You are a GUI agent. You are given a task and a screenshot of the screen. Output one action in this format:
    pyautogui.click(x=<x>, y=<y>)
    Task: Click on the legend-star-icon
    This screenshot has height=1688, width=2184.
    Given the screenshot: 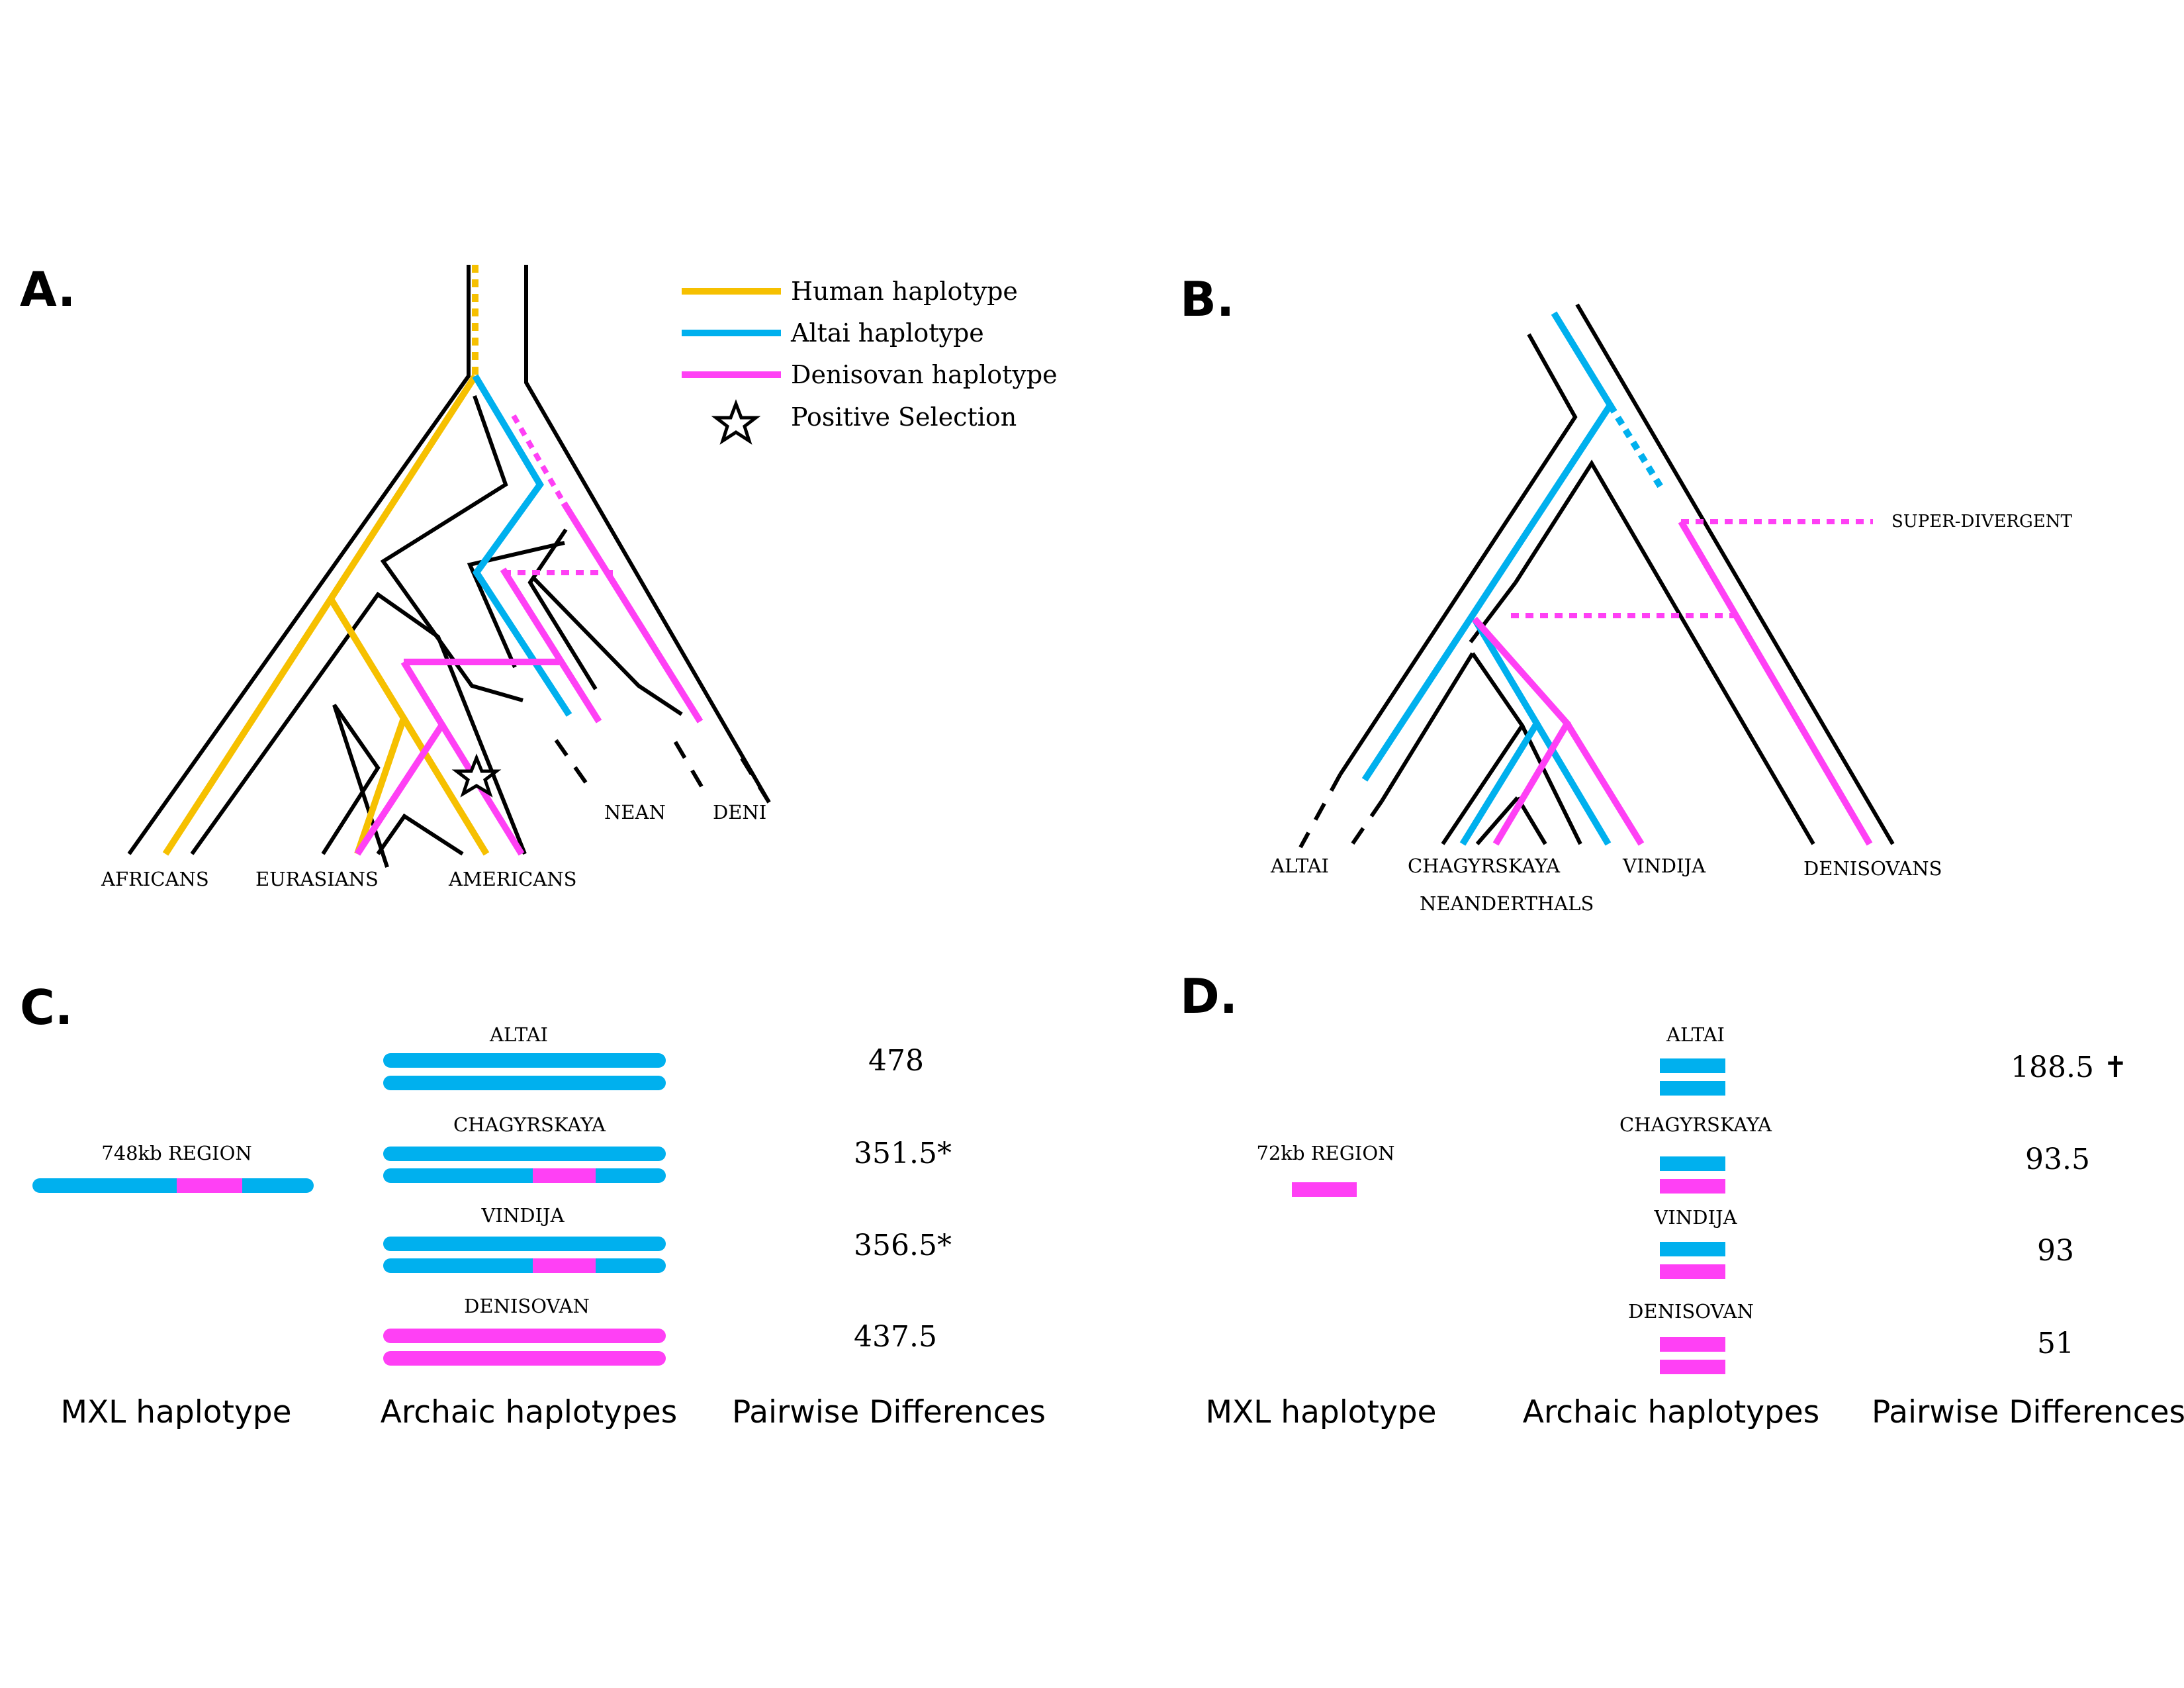 What is the action you would take?
    pyautogui.click(x=736, y=422)
    